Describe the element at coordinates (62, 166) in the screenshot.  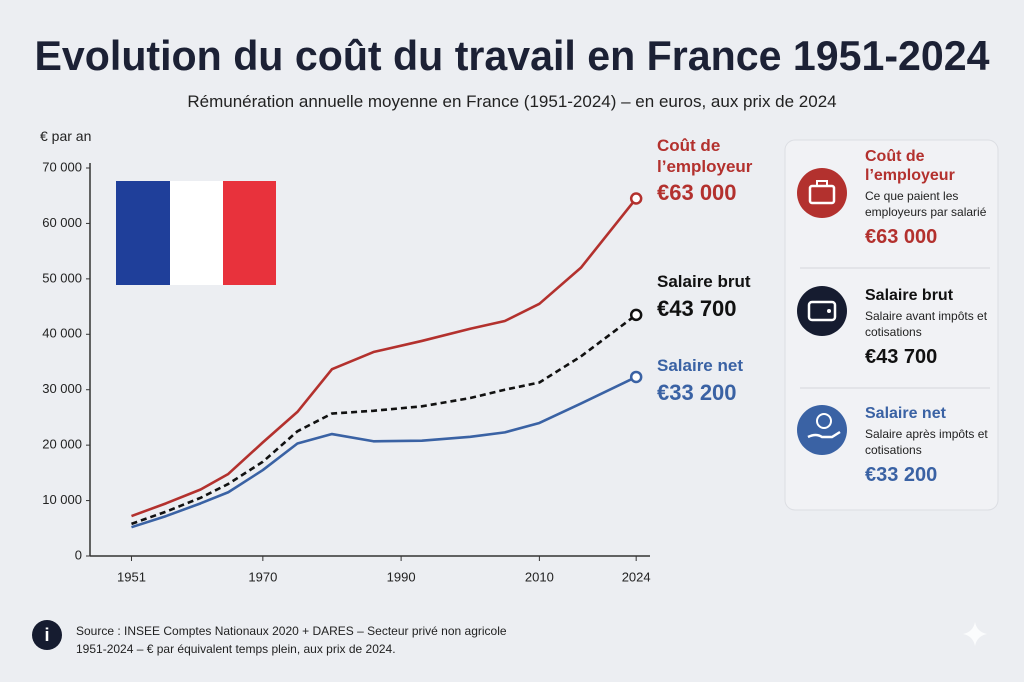
I see `y-tick-label: 70 000` at that location.